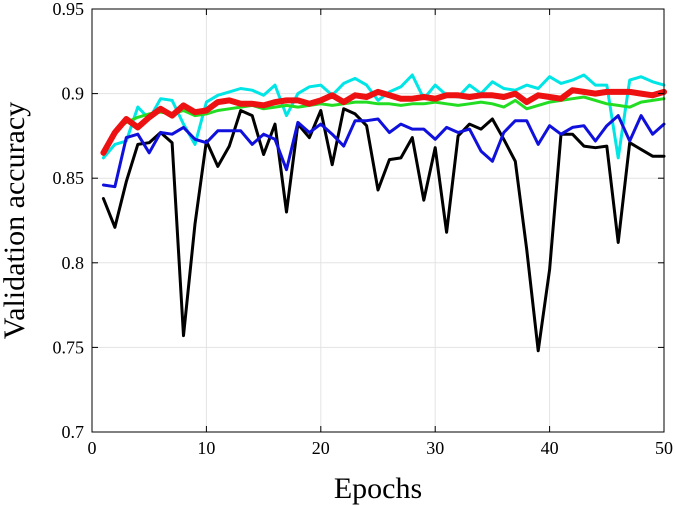 The height and width of the screenshot is (507, 676). I want to click on y-axis-label: Validation accuracy, so click(15, 220).